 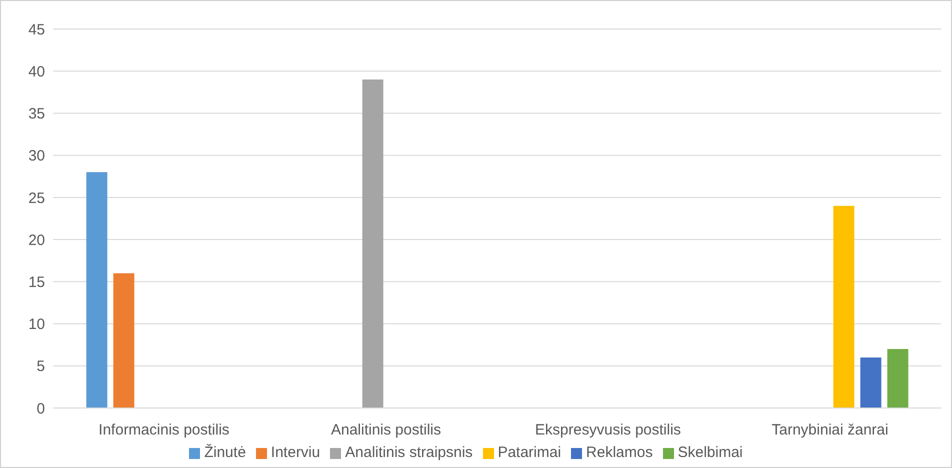 I want to click on y-tick-label: 45, so click(x=36, y=29).